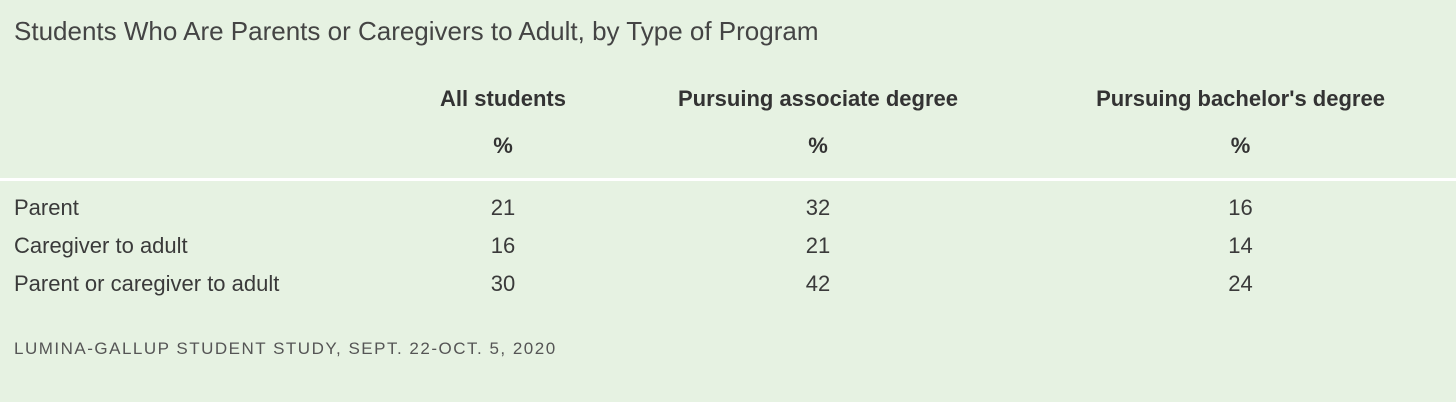 Image resolution: width=1456 pixels, height=402 pixels. I want to click on table-cell: 30, so click(503, 283).